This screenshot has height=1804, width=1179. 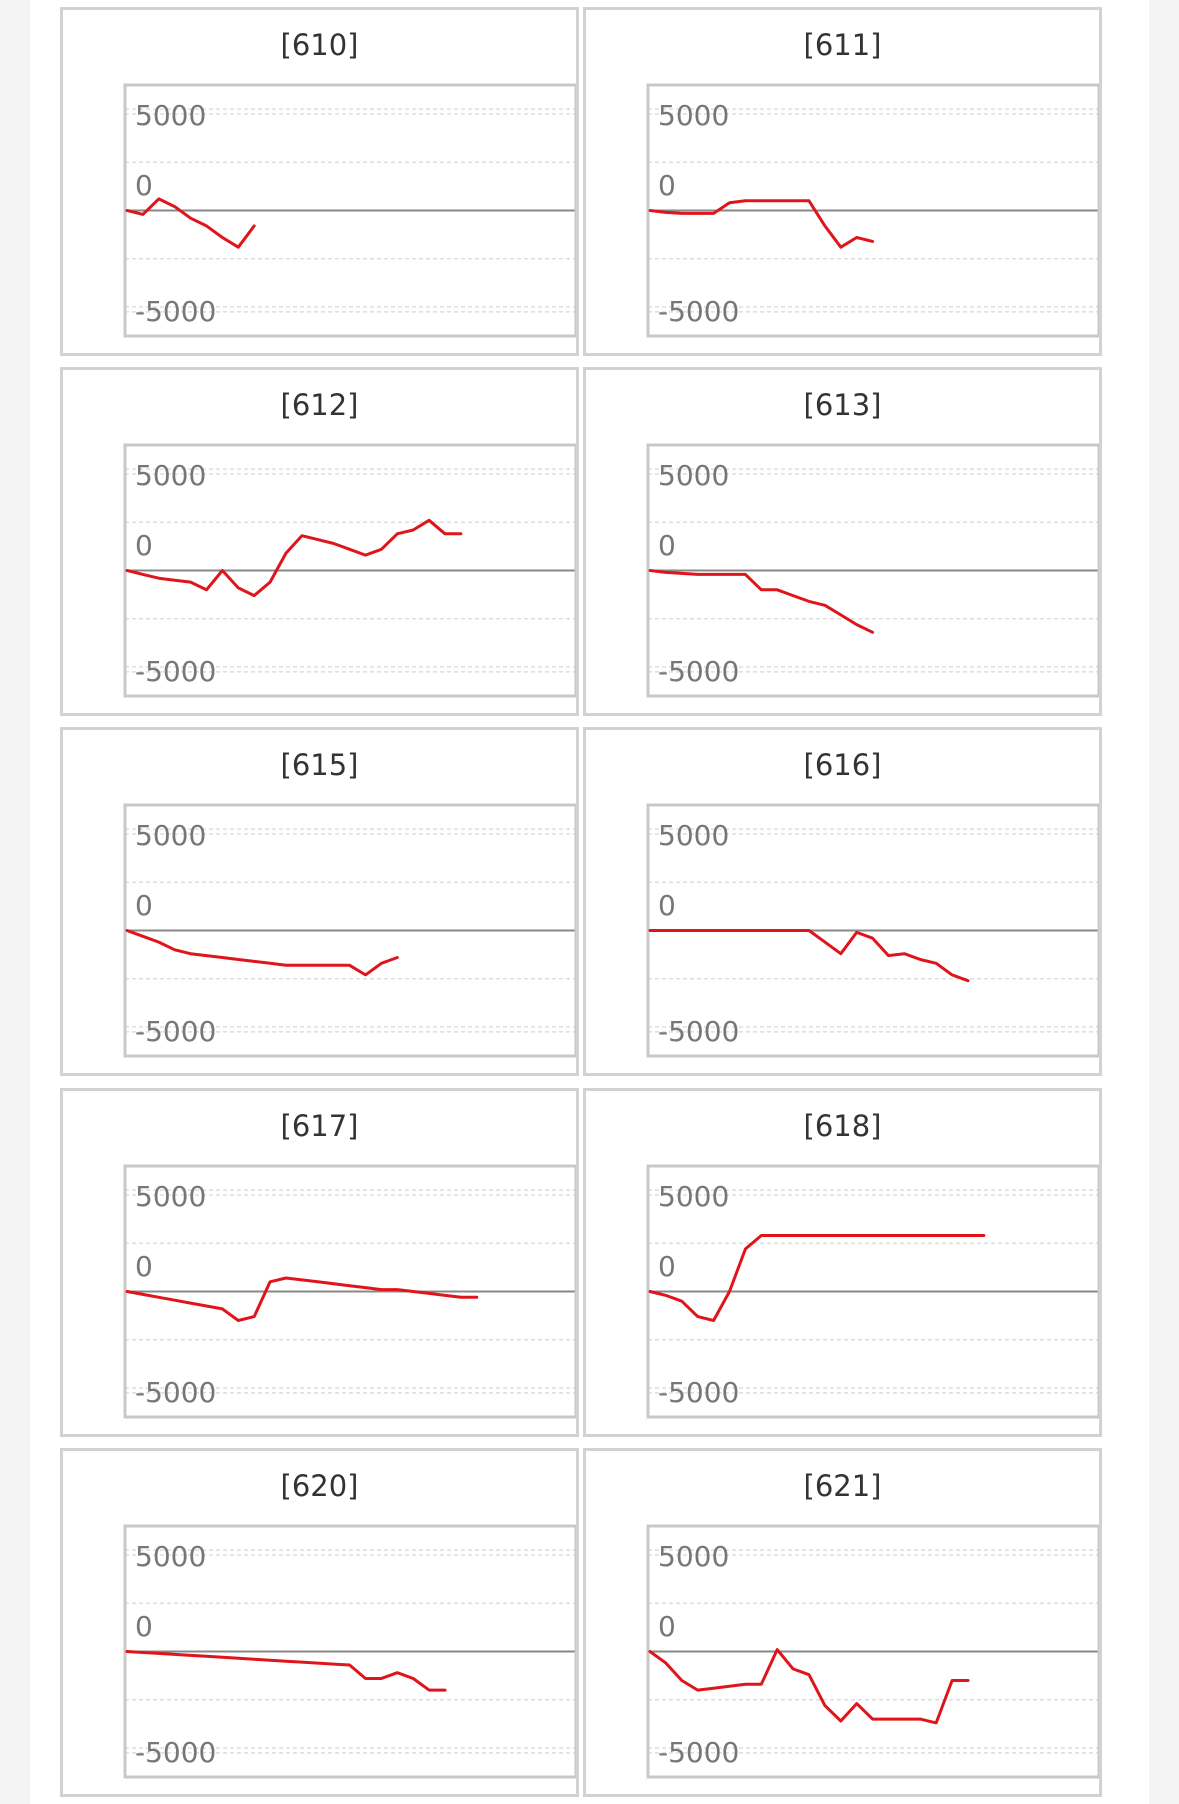 I want to click on chart-title: [610], so click(x=319, y=45).